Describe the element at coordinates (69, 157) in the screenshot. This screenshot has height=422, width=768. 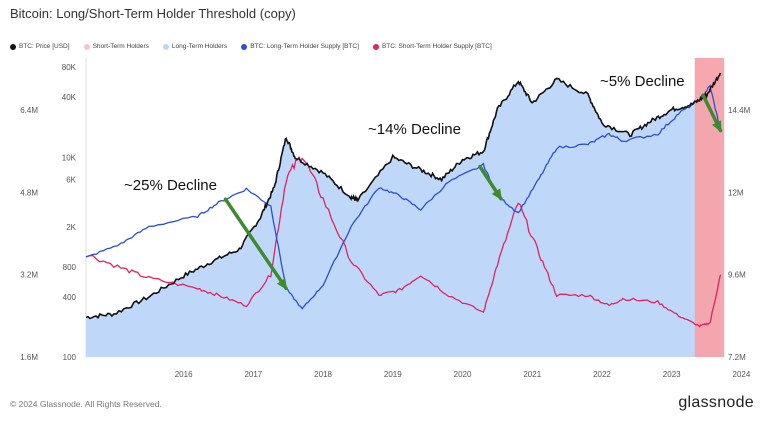
I see `price-tick-label: 10K` at that location.